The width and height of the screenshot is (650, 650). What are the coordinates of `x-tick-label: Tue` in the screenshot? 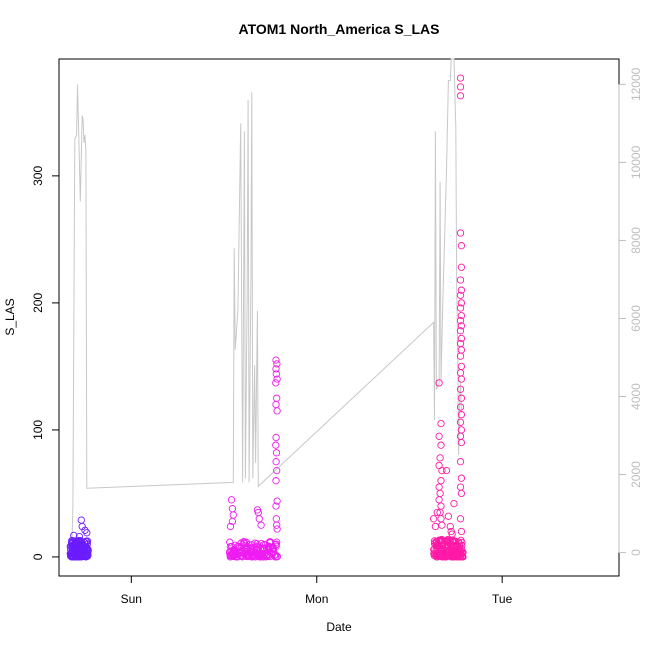 It's located at (502, 599).